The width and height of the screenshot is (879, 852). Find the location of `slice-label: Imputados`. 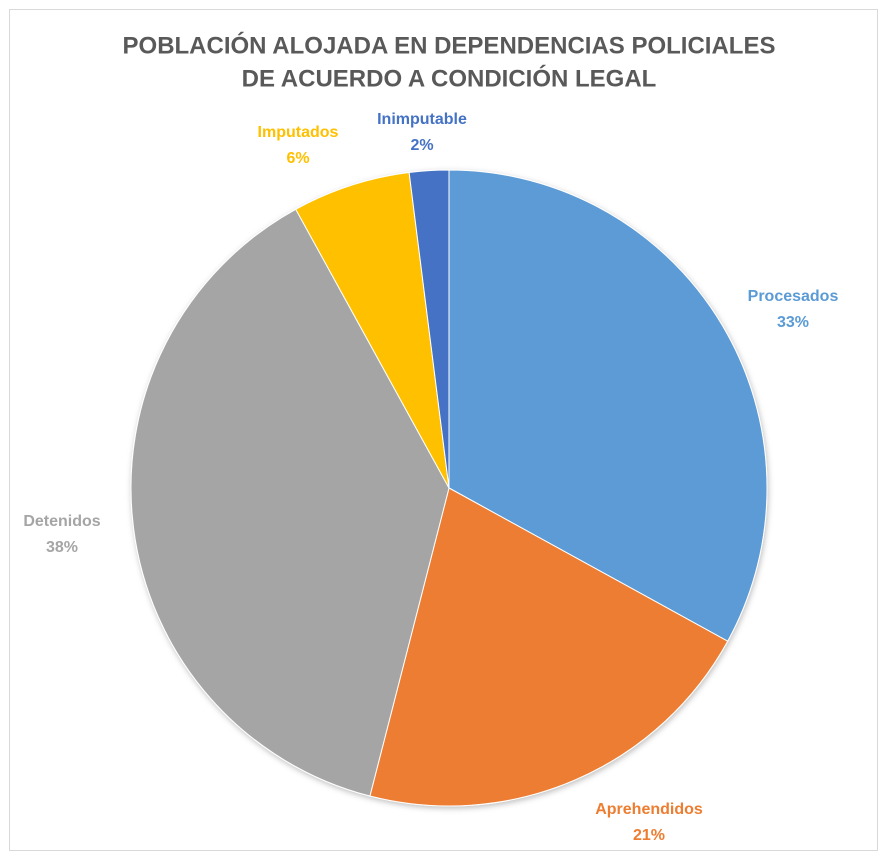

slice-label: Imputados is located at coordinates (298, 132).